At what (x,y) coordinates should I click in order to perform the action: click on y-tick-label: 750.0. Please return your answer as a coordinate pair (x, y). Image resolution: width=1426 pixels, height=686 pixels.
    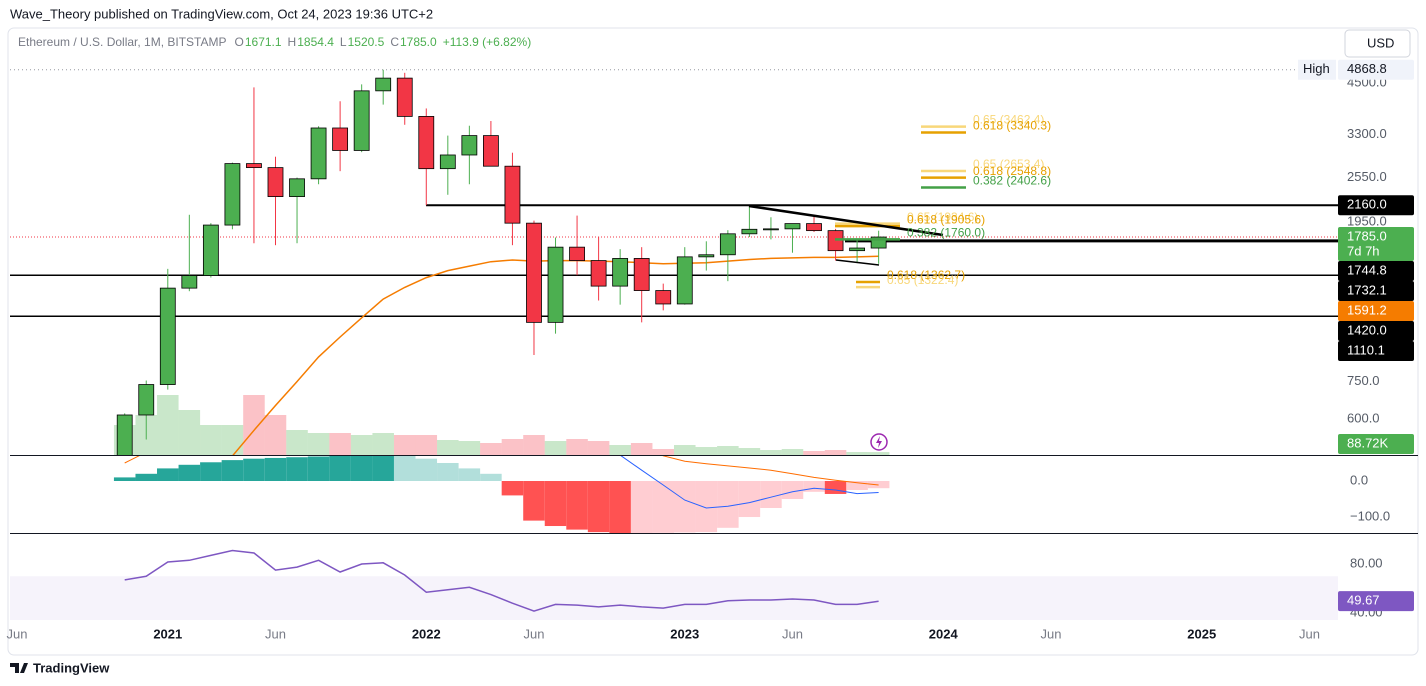
    Looking at the image, I should click on (1363, 380).